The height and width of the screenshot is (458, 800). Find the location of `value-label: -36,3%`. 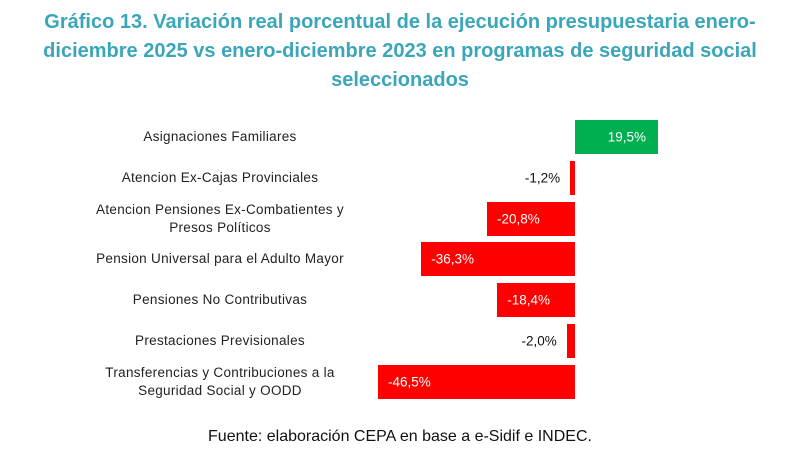

value-label: -36,3% is located at coordinates (453, 259).